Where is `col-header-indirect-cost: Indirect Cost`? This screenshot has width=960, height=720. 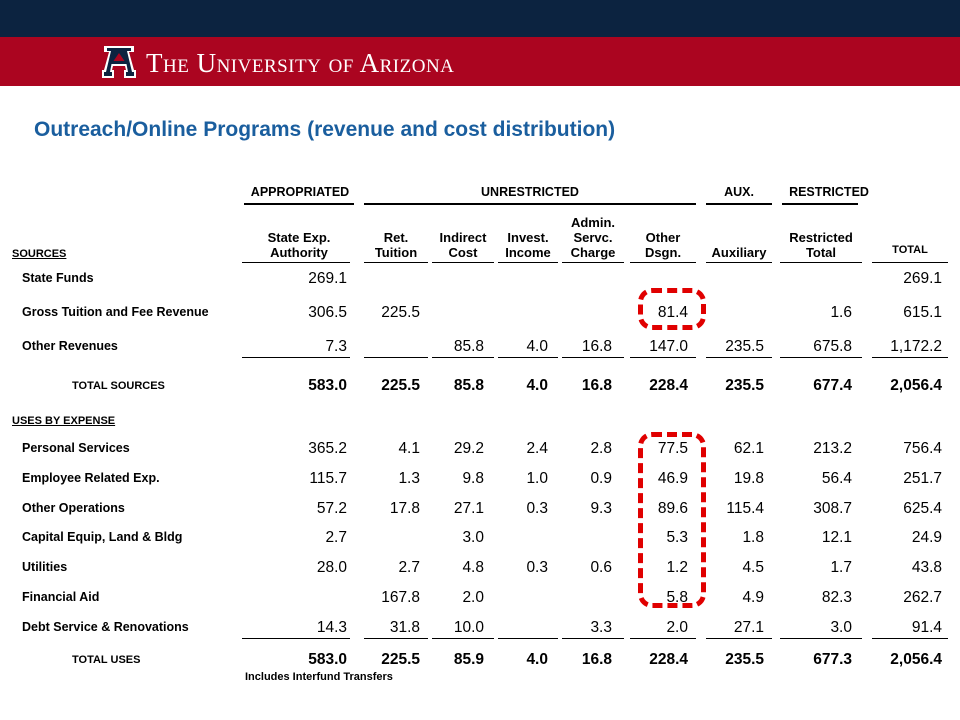 col-header-indirect-cost: Indirect Cost is located at coordinates (463, 245).